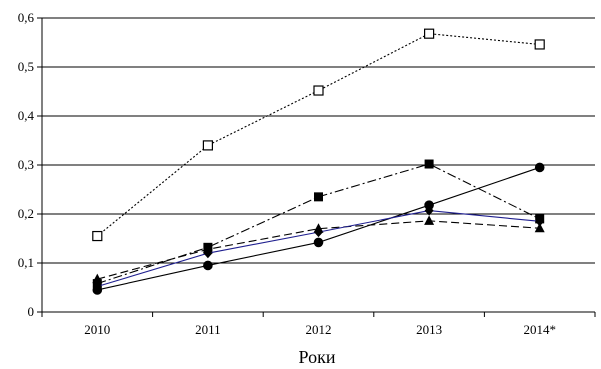 The width and height of the screenshot is (601, 369). Describe the element at coordinates (97, 329) in the screenshot. I see `x-tick-label: 2010` at that location.